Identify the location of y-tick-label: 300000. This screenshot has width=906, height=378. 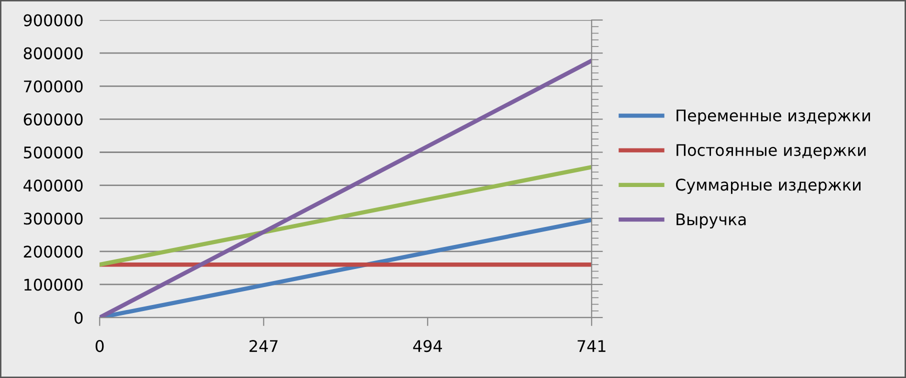
(53, 218).